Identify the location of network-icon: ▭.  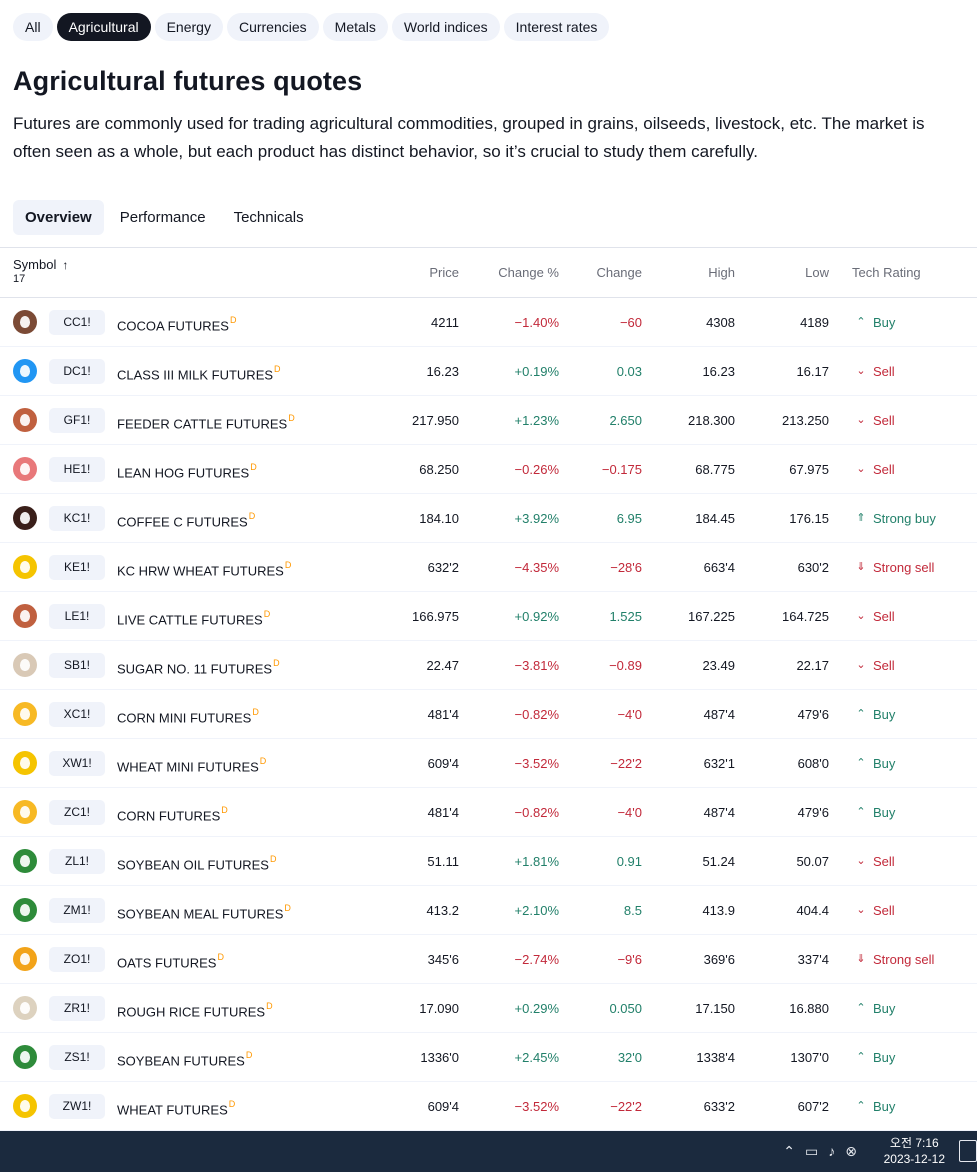
(812, 1151).